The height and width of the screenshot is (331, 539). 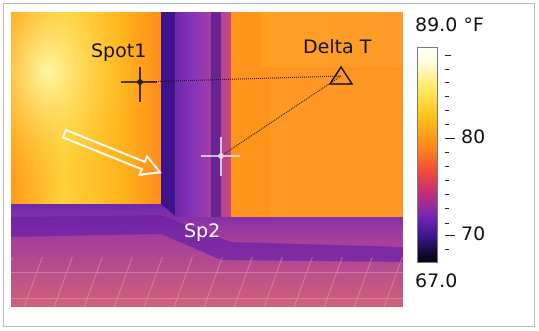 I want to click on spot1-label: Spot1, so click(x=119, y=51).